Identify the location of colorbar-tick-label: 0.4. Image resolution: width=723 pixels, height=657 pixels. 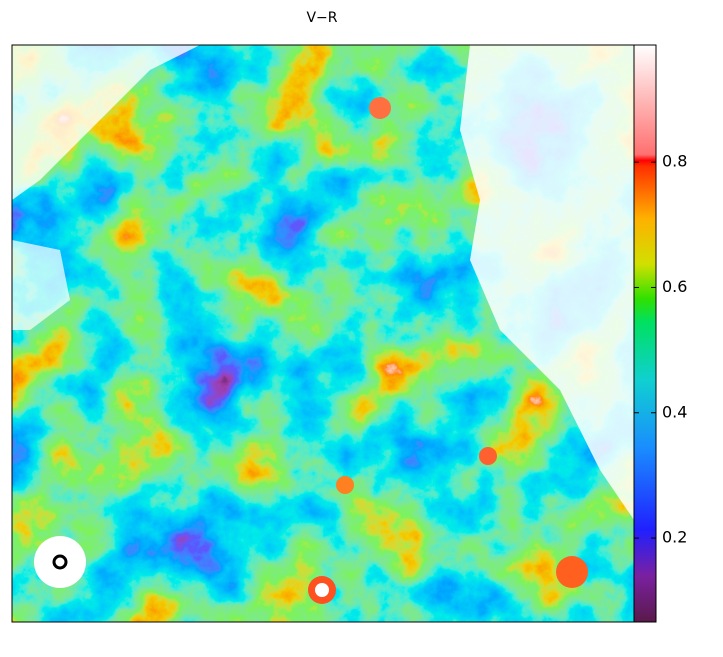
(674, 411).